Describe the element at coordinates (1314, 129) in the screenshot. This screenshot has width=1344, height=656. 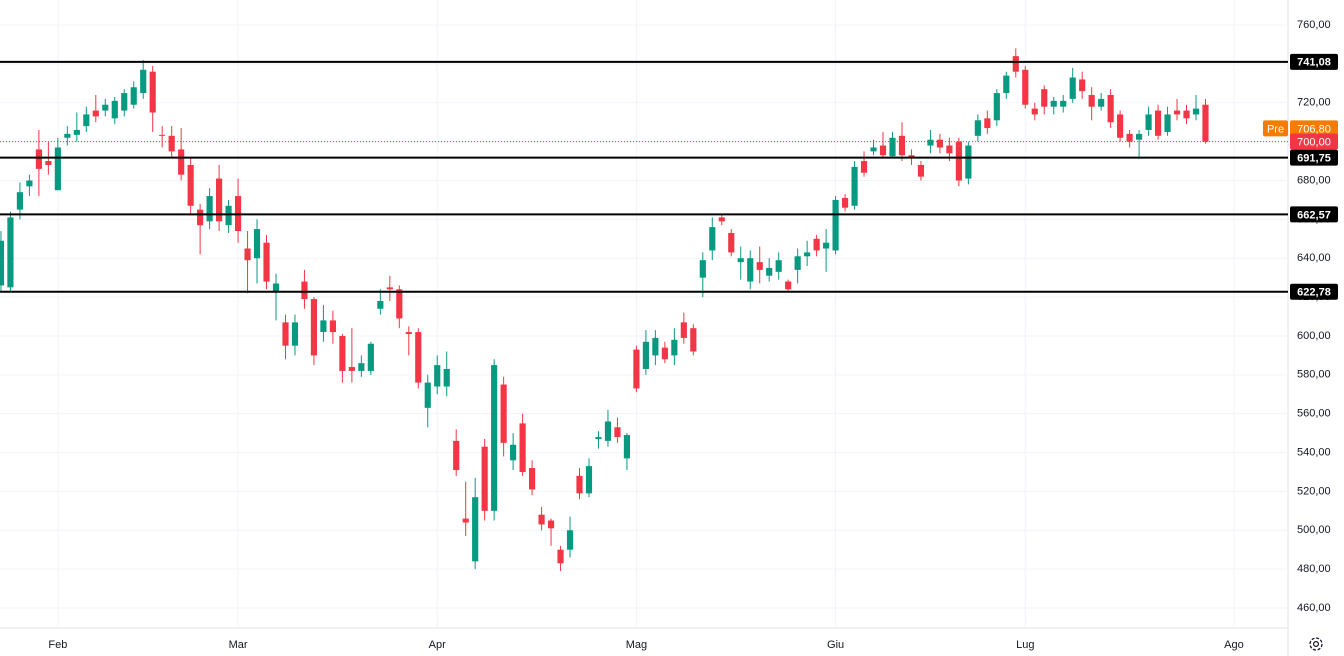
I see `premarket-label: 706,80` at that location.